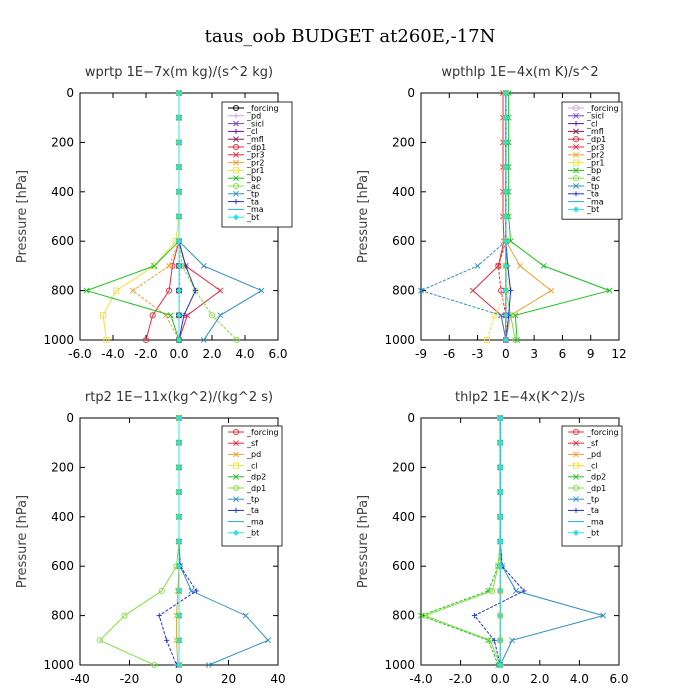 The image size is (700, 700). Describe the element at coordinates (618, 679) in the screenshot. I see `x-tick-label: 6.0` at that location.